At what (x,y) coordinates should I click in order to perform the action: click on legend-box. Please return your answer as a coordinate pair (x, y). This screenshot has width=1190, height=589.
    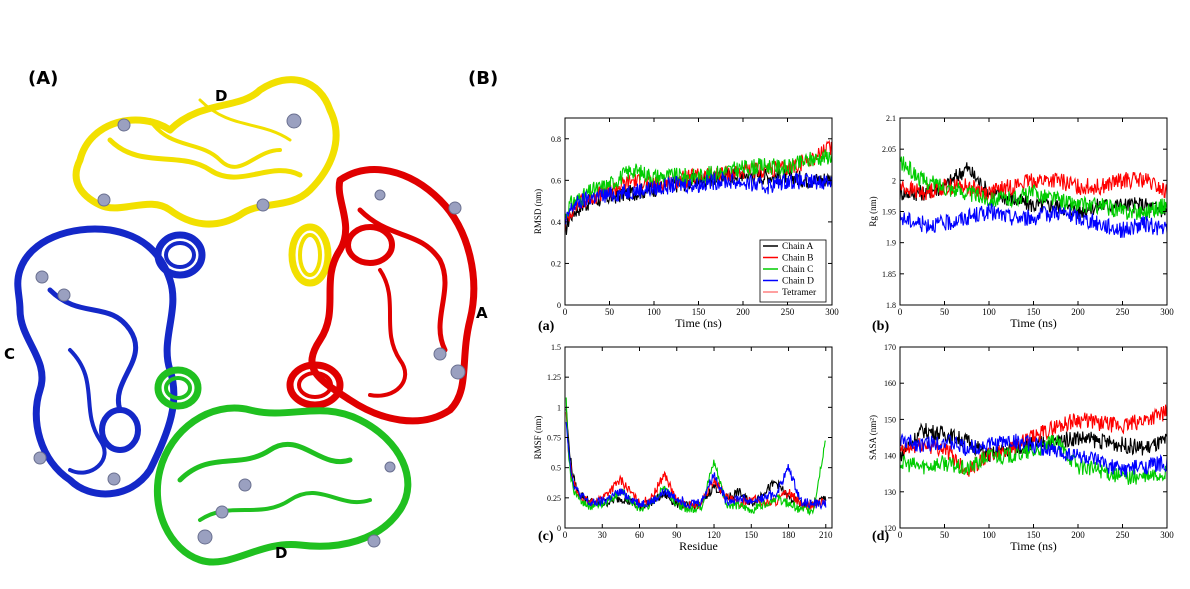
    Looking at the image, I should click on (793, 271).